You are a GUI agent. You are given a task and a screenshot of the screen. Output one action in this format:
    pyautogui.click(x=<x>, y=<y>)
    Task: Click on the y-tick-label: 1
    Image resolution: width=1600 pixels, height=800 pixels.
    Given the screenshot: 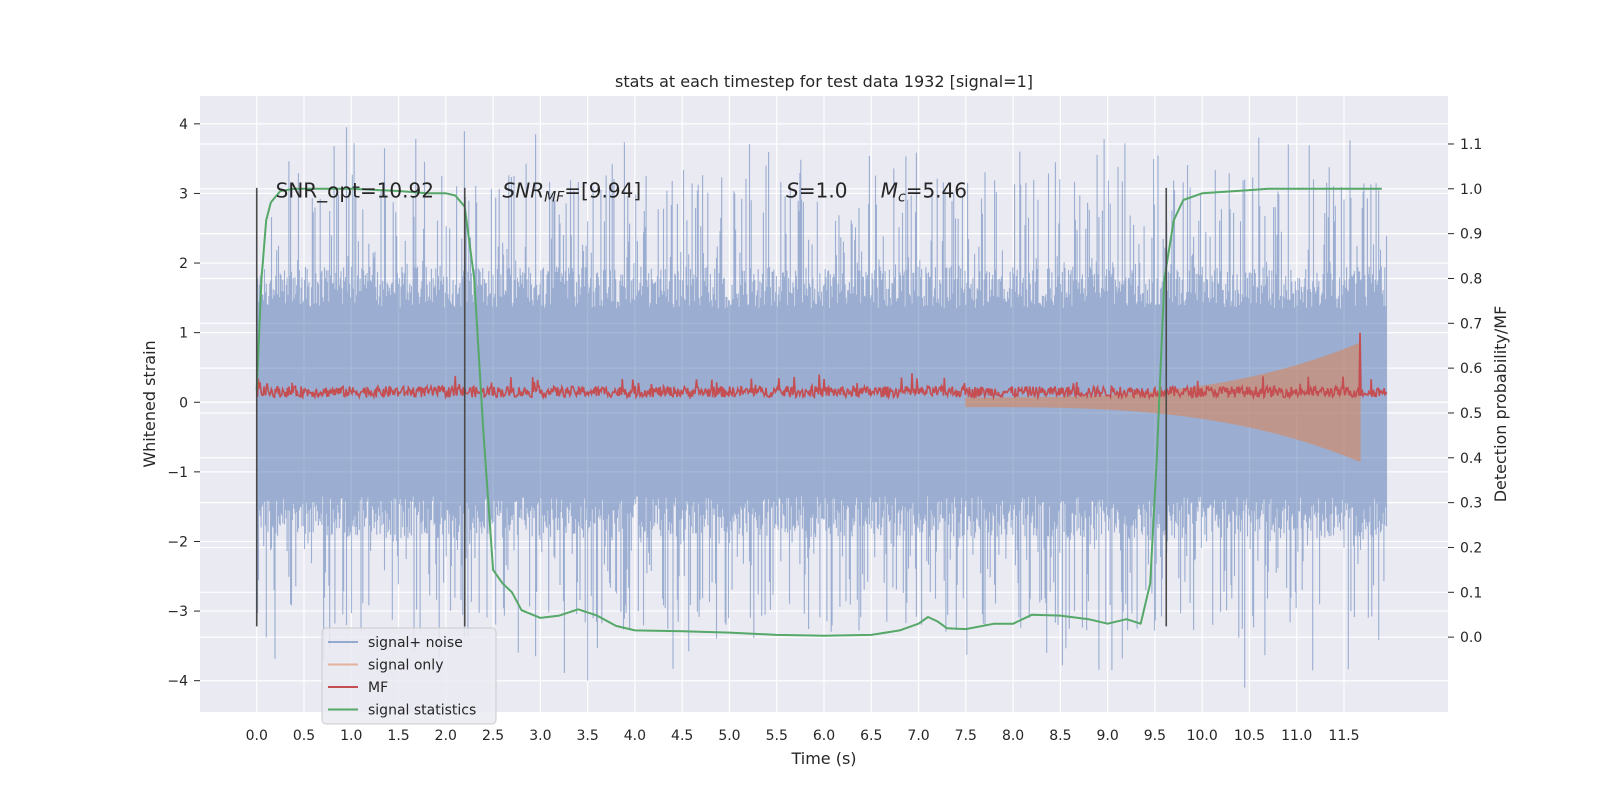 What is the action you would take?
    pyautogui.click(x=183, y=334)
    